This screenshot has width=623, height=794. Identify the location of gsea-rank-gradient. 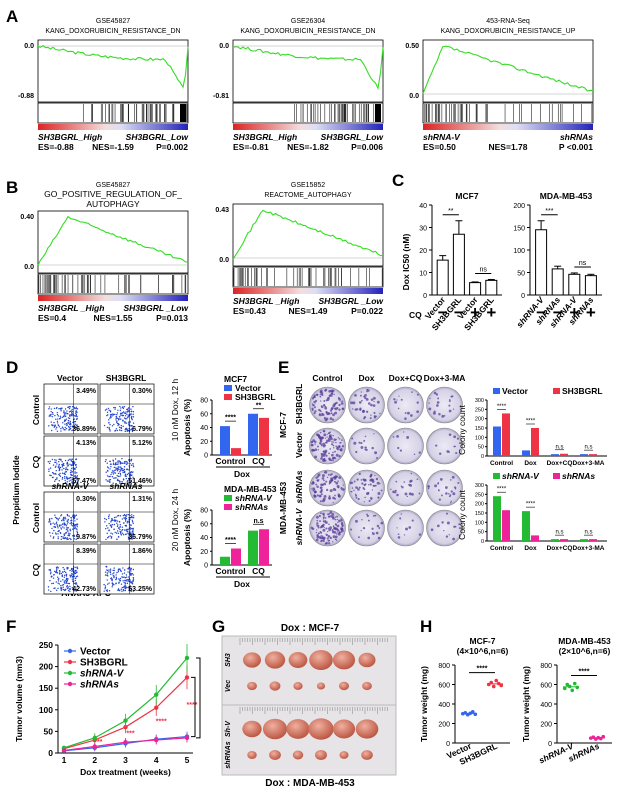
(113, 127).